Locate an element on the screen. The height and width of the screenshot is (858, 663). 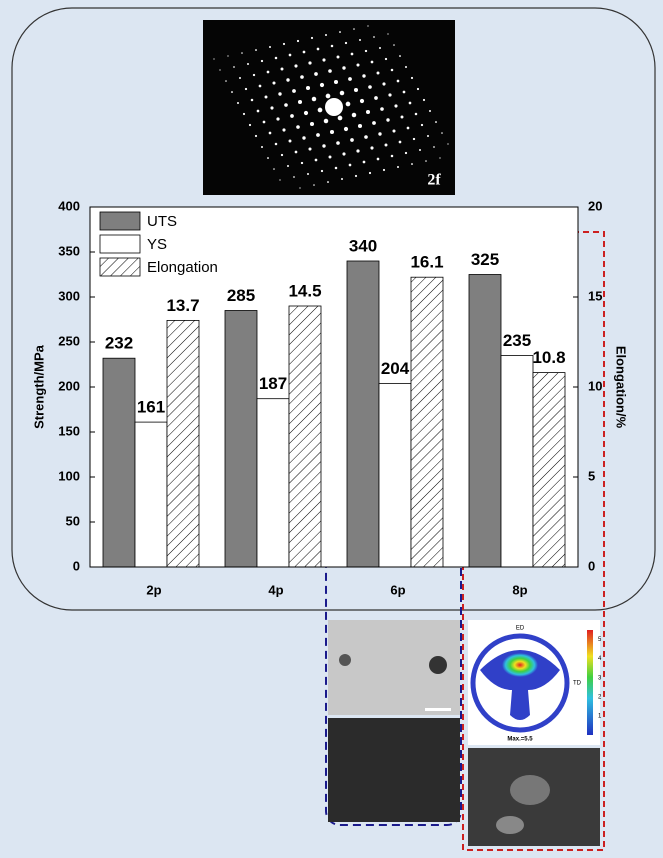
pole-label: TD is located at coordinates (577, 684).